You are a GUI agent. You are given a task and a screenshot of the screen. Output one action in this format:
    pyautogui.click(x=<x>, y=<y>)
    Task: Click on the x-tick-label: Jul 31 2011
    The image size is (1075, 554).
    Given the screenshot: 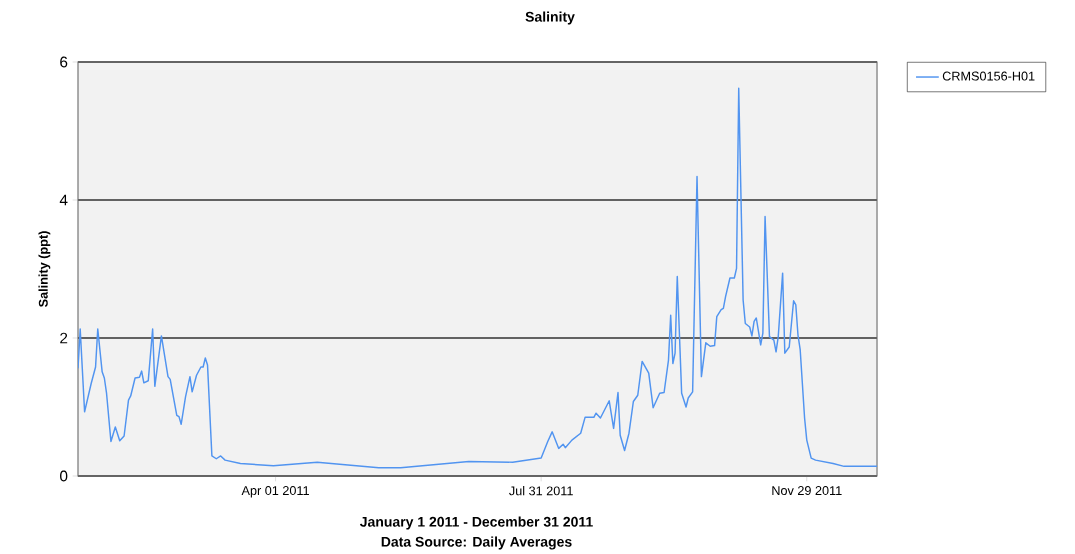 What is the action you would take?
    pyautogui.click(x=541, y=491)
    